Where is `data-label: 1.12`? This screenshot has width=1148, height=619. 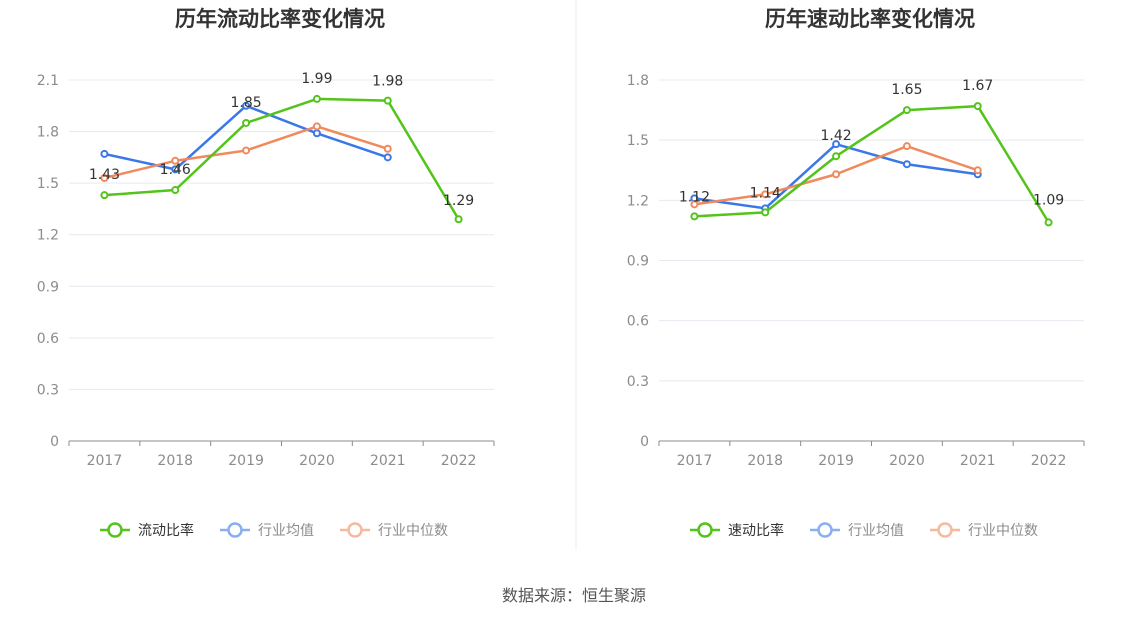 data-label: 1.12 is located at coordinates (694, 197).